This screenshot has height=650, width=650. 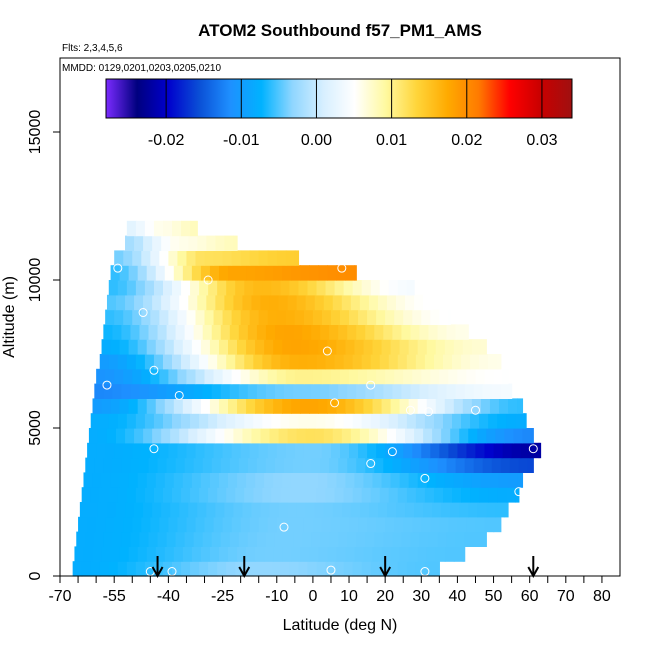 I want to click on colorbar-tick-label: 0.00, so click(x=316, y=140).